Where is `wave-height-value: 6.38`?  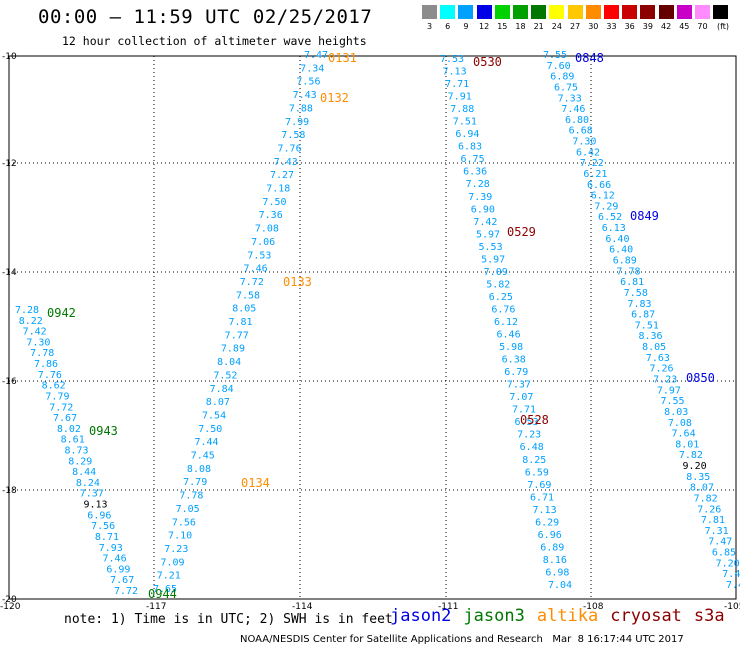 wave-height-value: 6.38 is located at coordinates (514, 360).